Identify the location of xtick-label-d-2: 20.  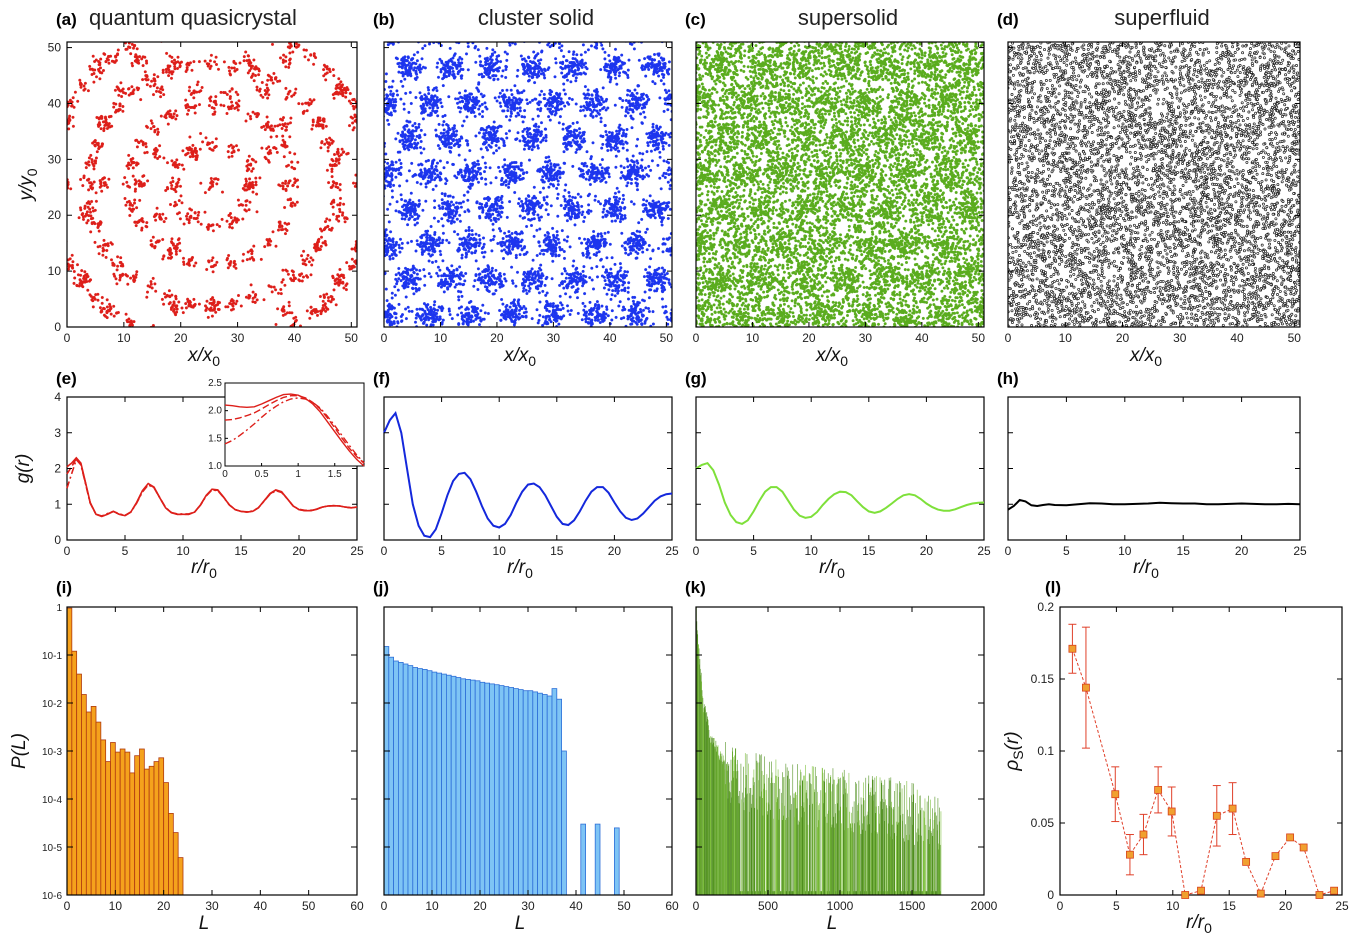
(1123, 338).